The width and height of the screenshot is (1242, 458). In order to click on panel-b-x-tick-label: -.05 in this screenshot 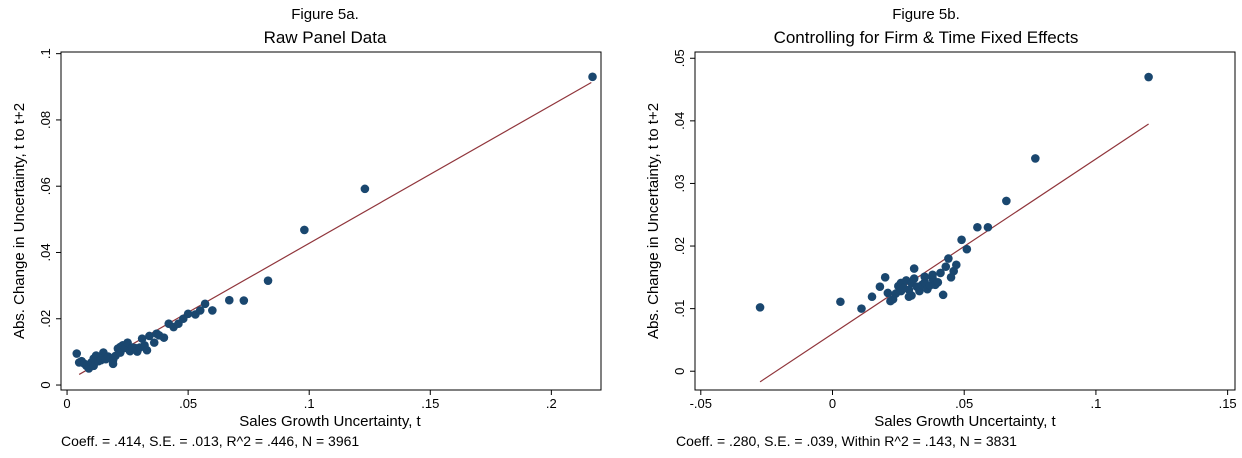, I will do `click(701, 403)`.